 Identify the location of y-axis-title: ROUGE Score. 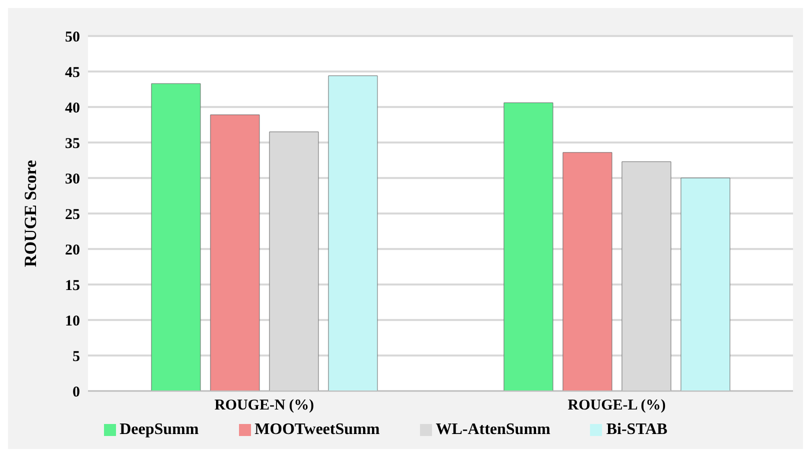
(30, 213).